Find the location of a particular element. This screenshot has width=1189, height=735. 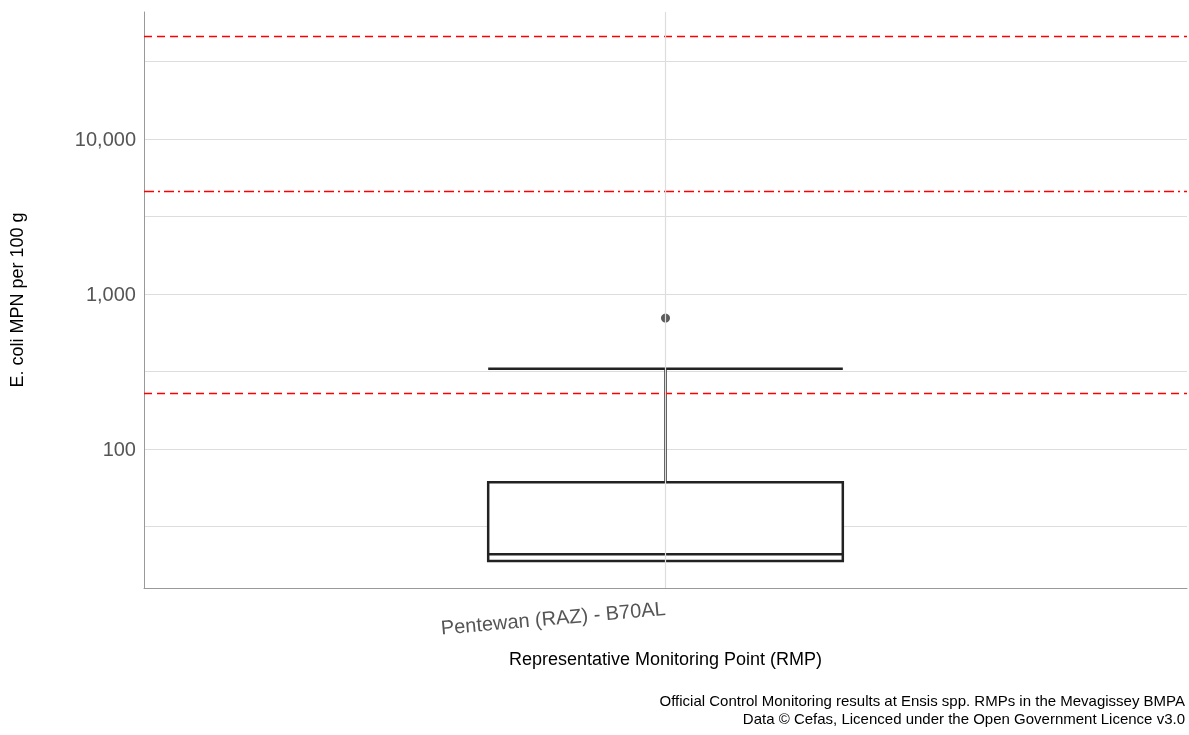

text: Official Control Monitoring results at Ensis spp. RMPs in the Mevagissey BMPA is located at coordinates (922, 701).